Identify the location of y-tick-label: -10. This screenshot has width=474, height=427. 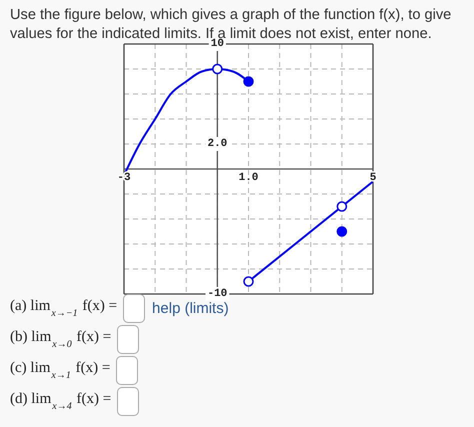
(217, 294).